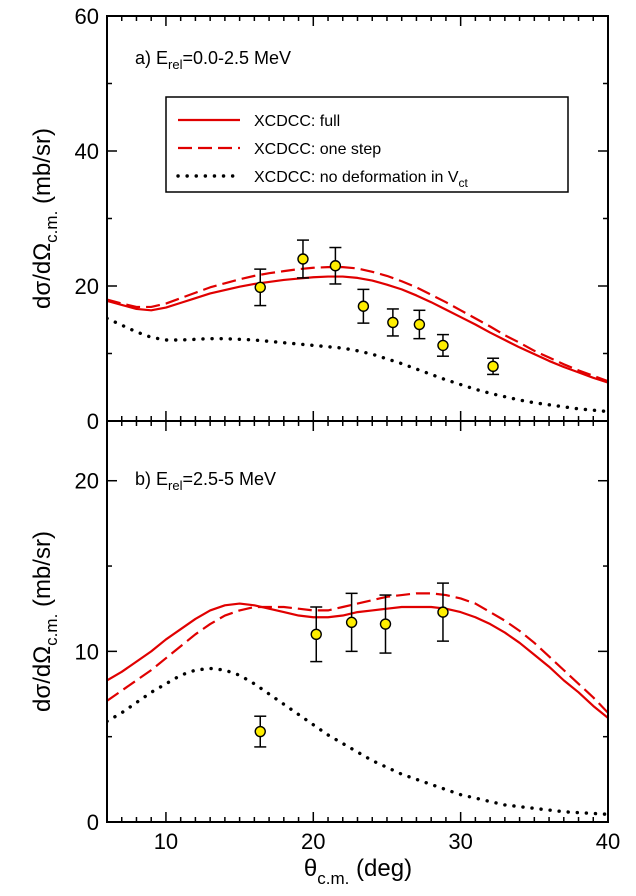 Image resolution: width=636 pixels, height=896 pixels. I want to click on x-tick-label: 20, so click(313, 841).